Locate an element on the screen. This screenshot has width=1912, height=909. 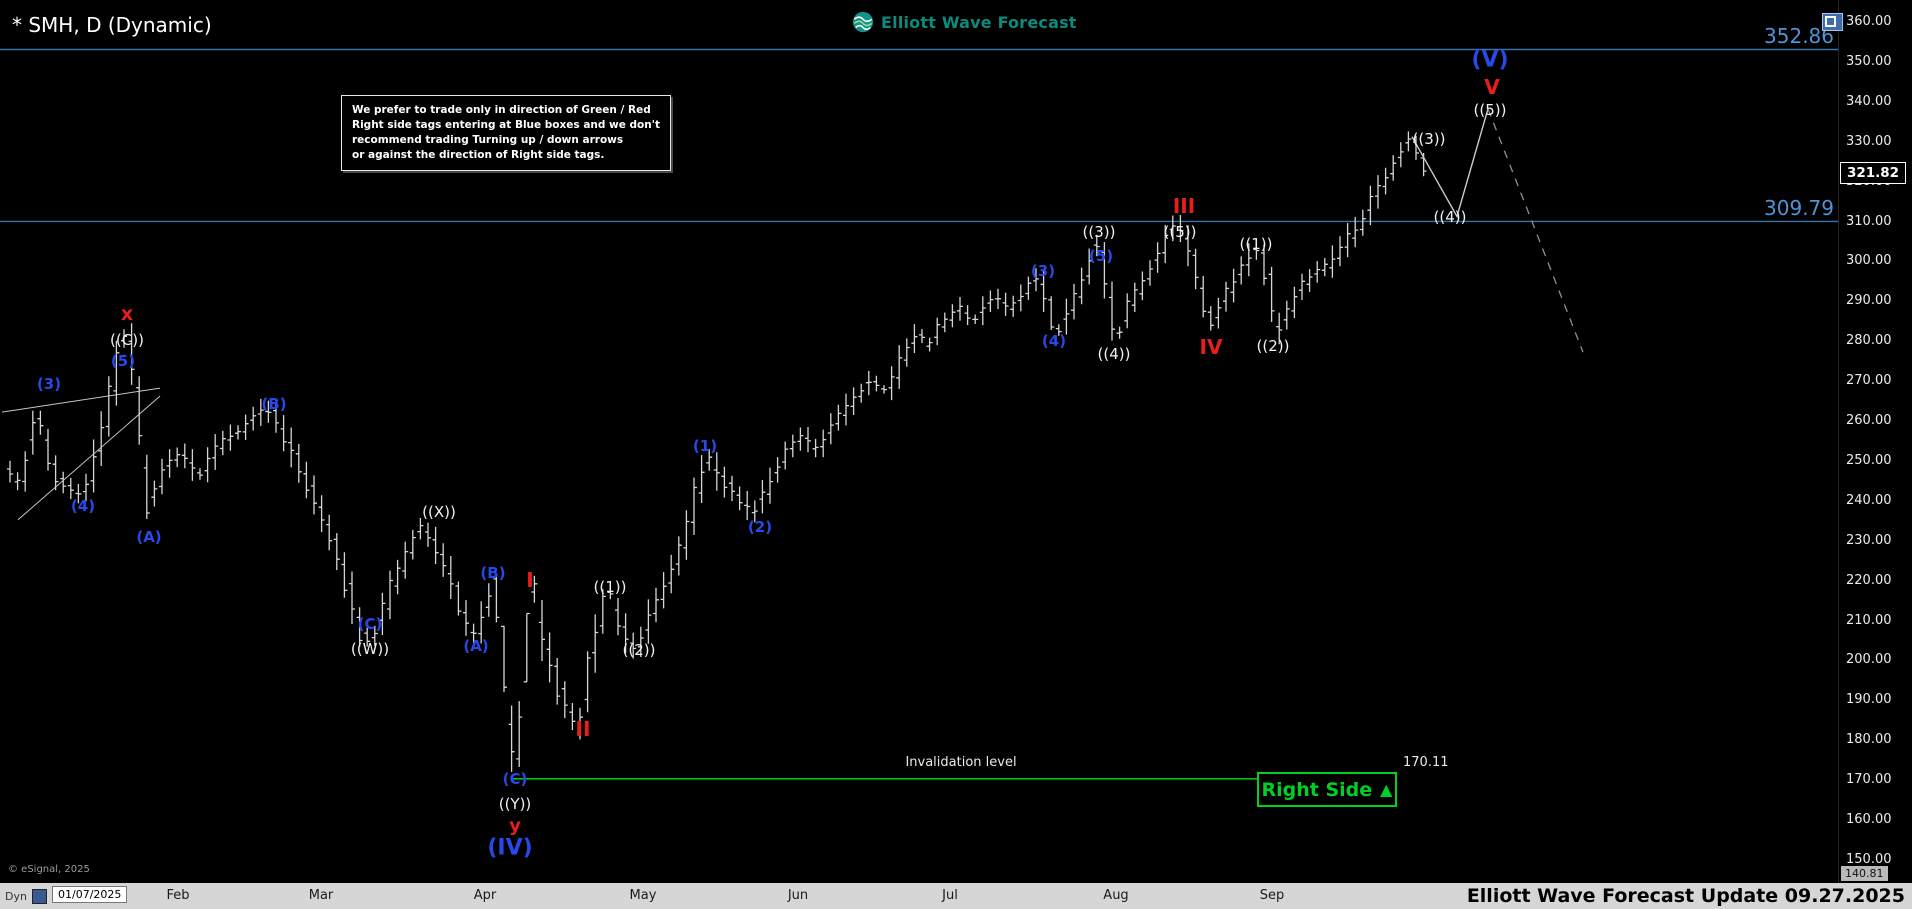
wave-label-V: (V) is located at coordinates (1490, 60).